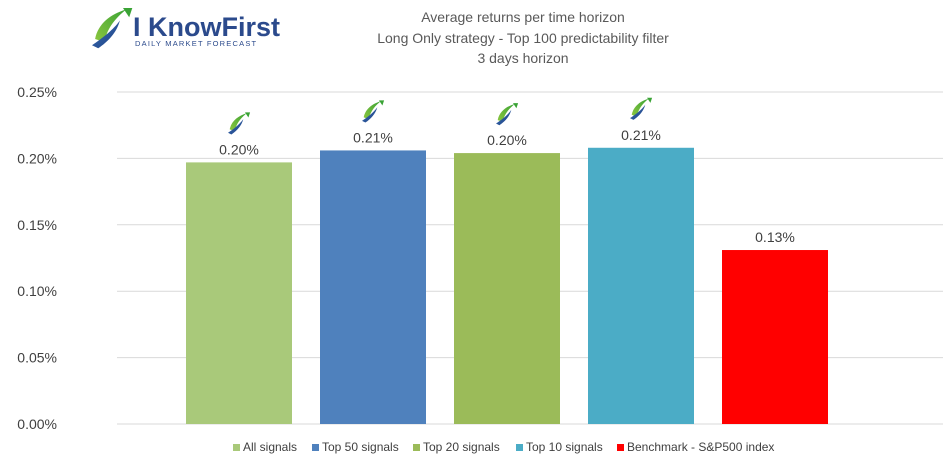 The width and height of the screenshot is (945, 464). Describe the element at coordinates (196, 43) in the screenshot. I see `logo-tagline: DAILY MARKET FORECAST` at that location.